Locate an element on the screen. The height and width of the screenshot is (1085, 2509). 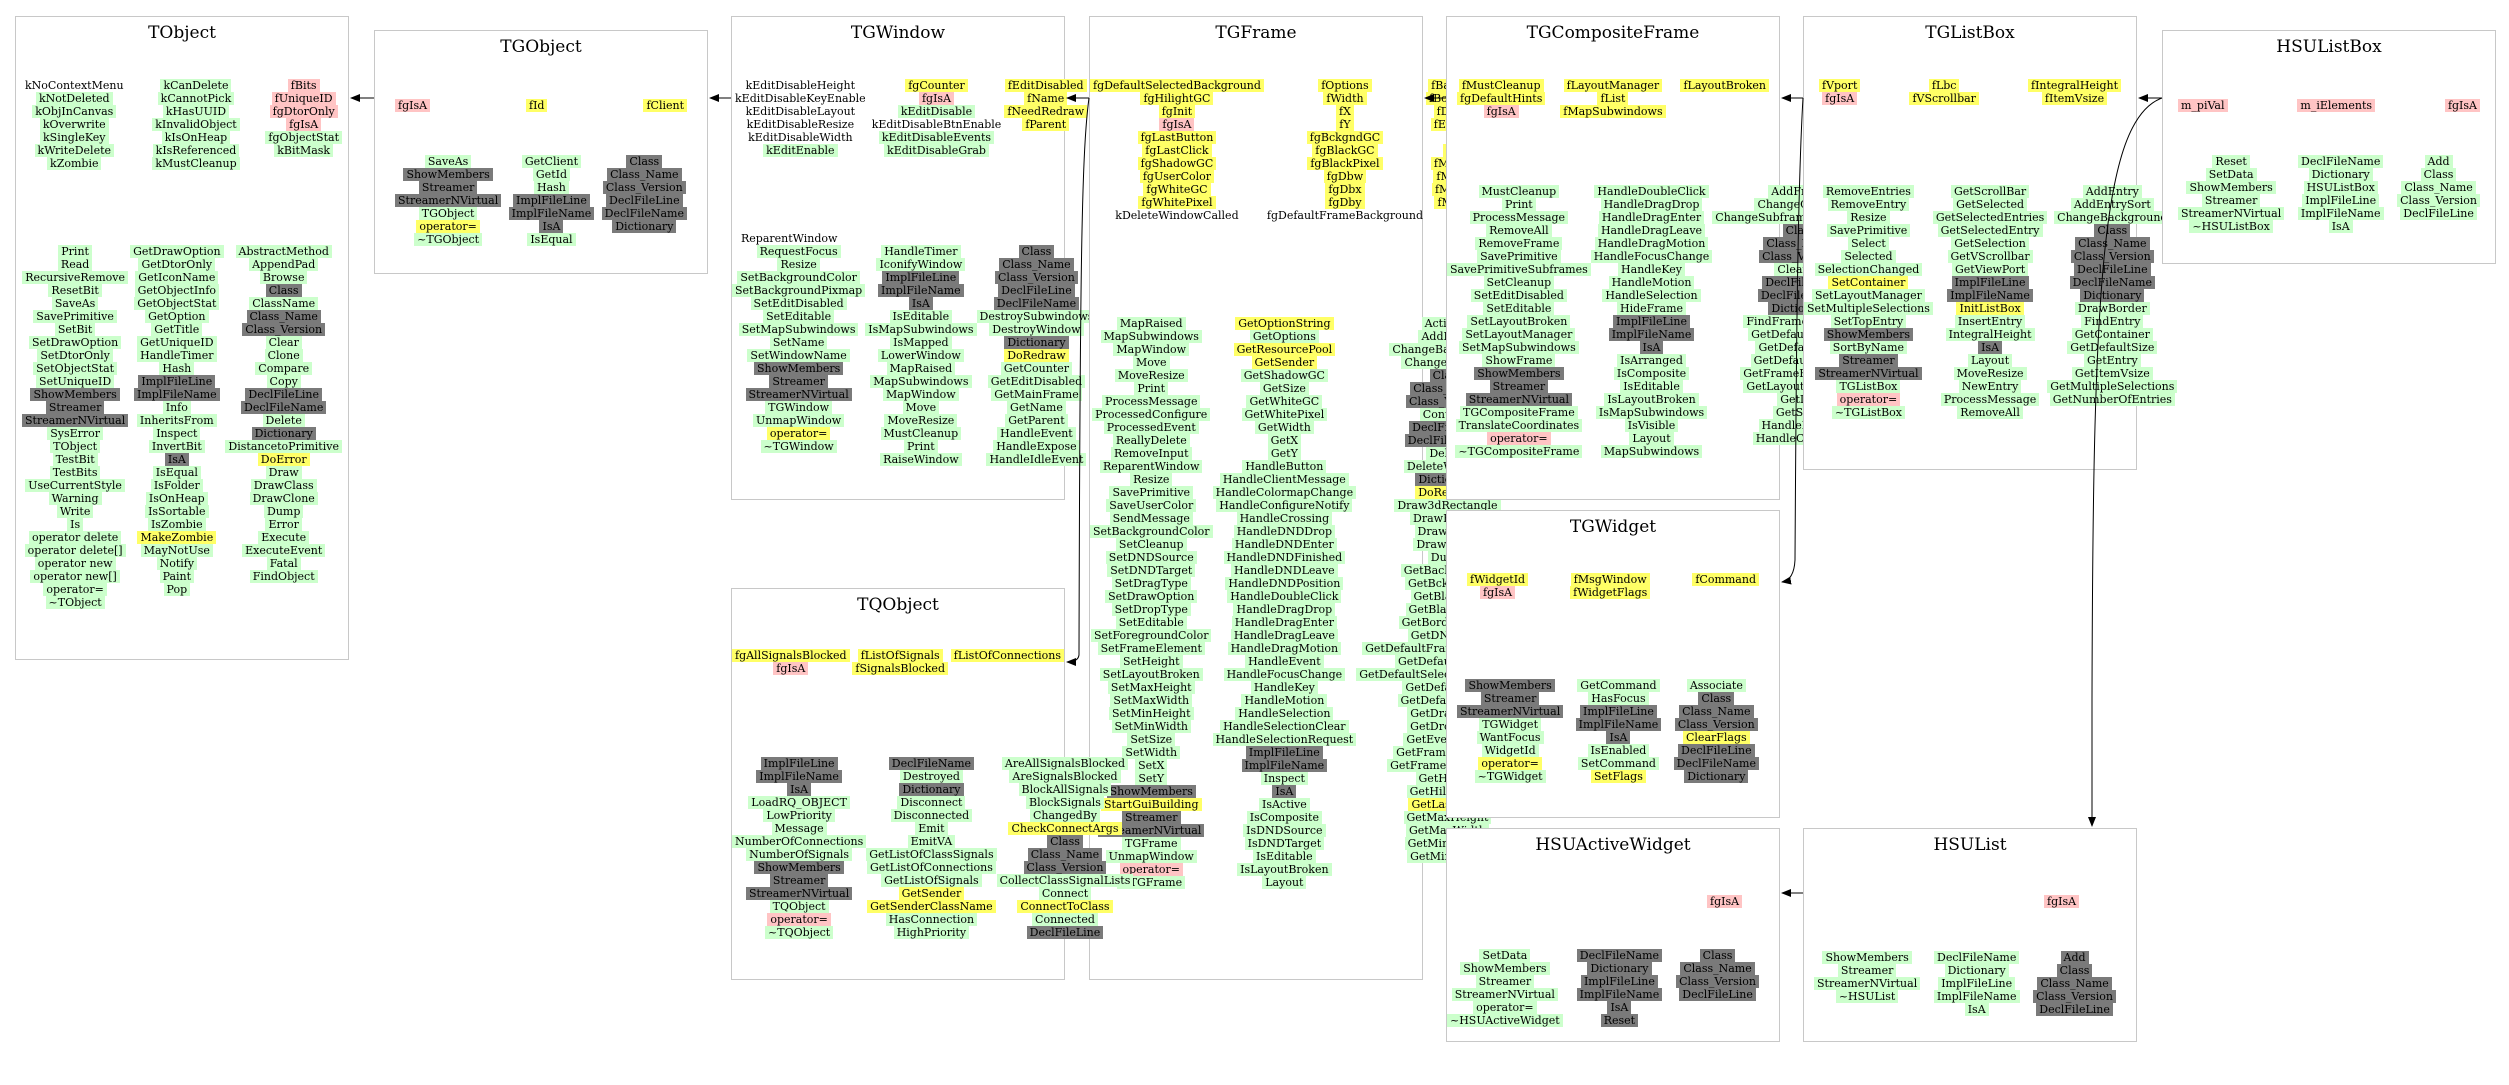
data-member: kCannotPick is located at coordinates (196, 98).